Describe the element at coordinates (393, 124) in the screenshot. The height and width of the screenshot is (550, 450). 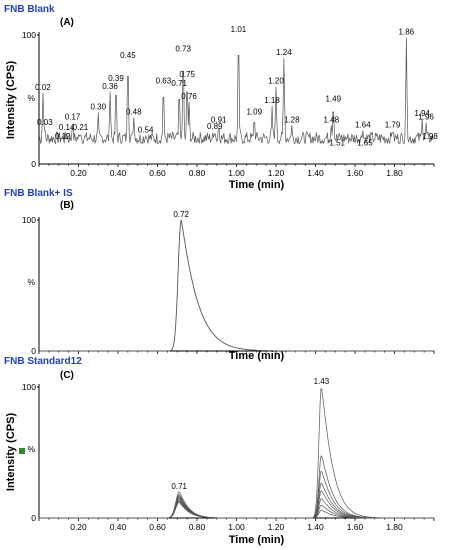
I see `peak-label-30: 1.79` at that location.